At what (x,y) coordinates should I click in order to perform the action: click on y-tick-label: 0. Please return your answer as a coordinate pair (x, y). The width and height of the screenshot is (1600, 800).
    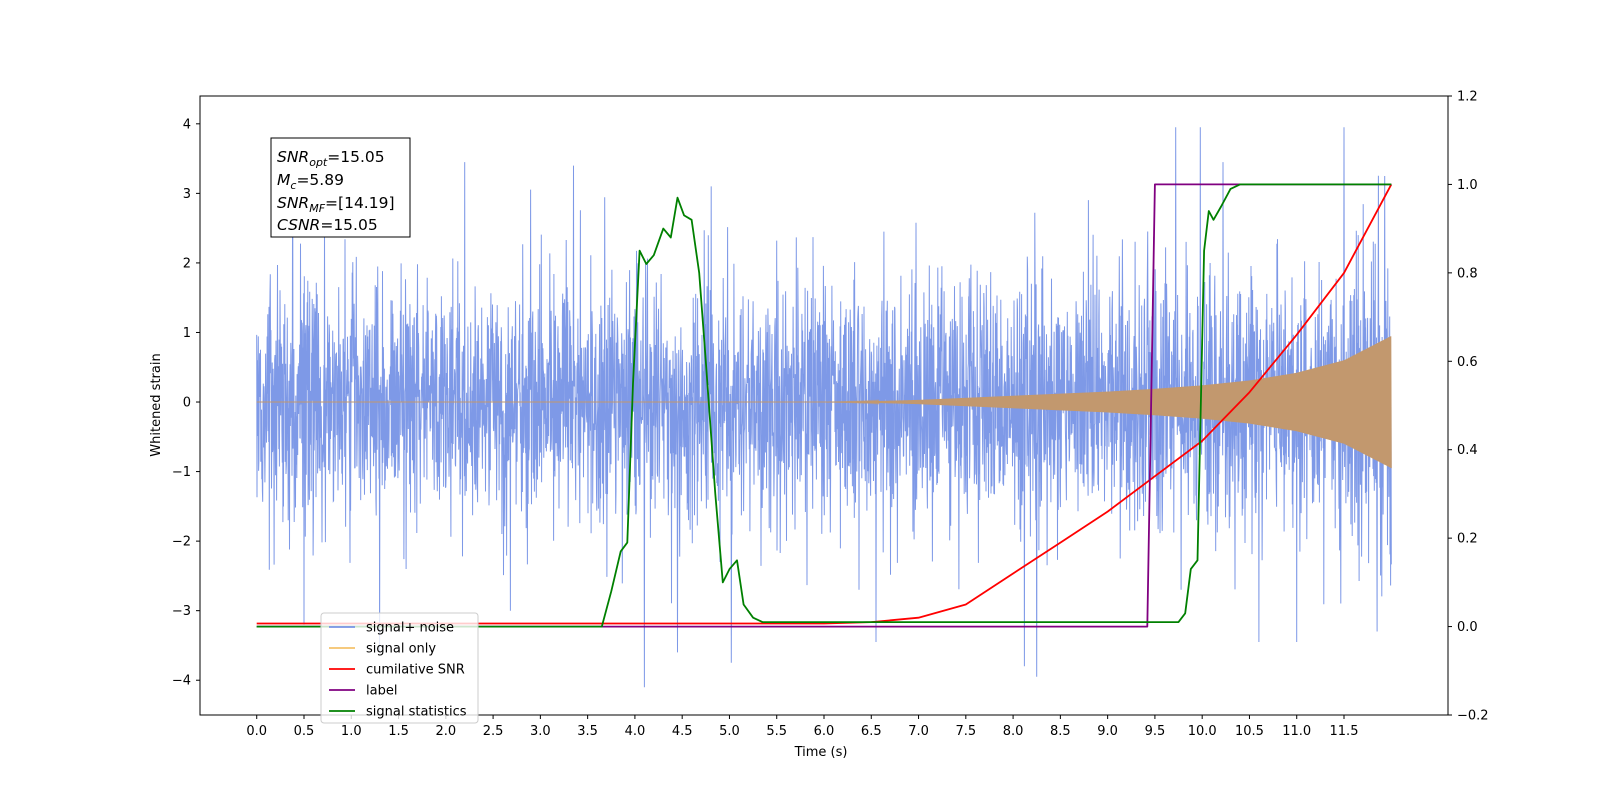
    Looking at the image, I should click on (187, 403).